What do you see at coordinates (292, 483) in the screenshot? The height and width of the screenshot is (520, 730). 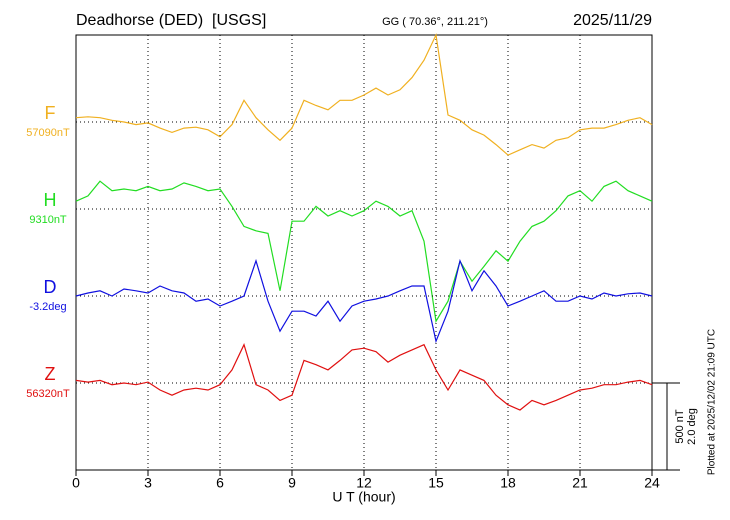 I see `x-tick-label: 9` at bounding box center [292, 483].